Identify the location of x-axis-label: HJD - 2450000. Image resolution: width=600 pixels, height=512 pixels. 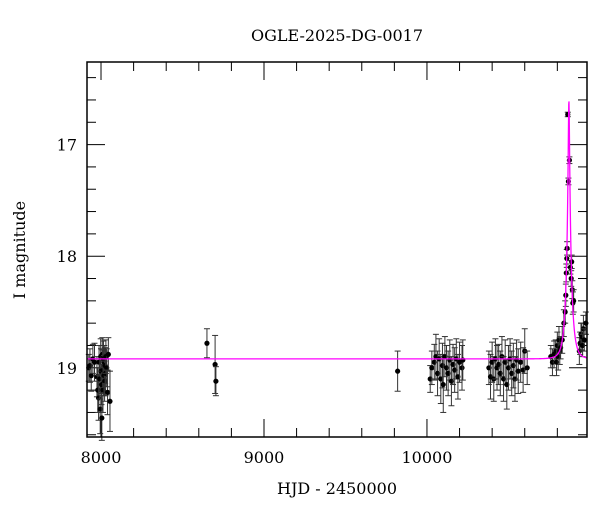
(337, 488).